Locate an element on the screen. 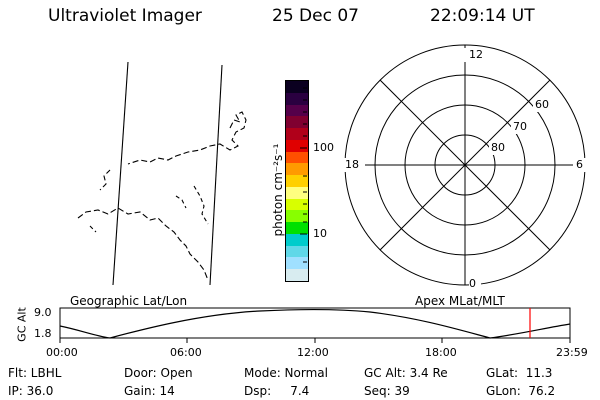 This screenshot has width=600, height=400. status-gain: Gain: 14 is located at coordinates (149, 391).